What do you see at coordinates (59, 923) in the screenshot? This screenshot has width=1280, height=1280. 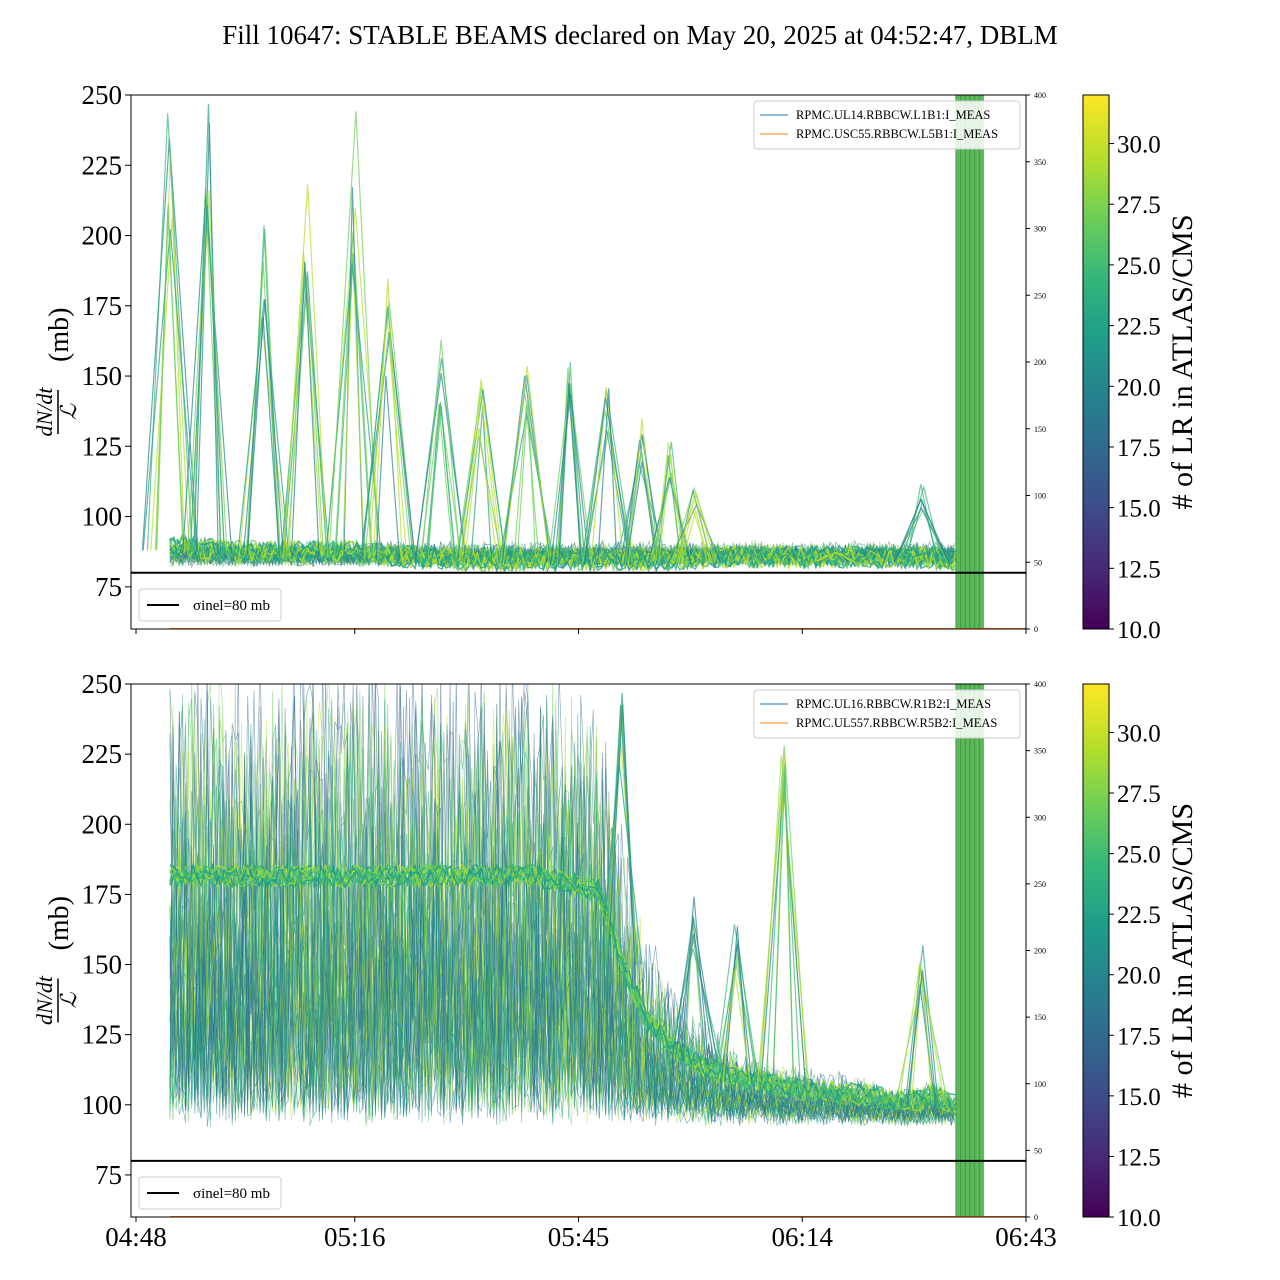 I see `y-label-unit: (mb)` at bounding box center [59, 923].